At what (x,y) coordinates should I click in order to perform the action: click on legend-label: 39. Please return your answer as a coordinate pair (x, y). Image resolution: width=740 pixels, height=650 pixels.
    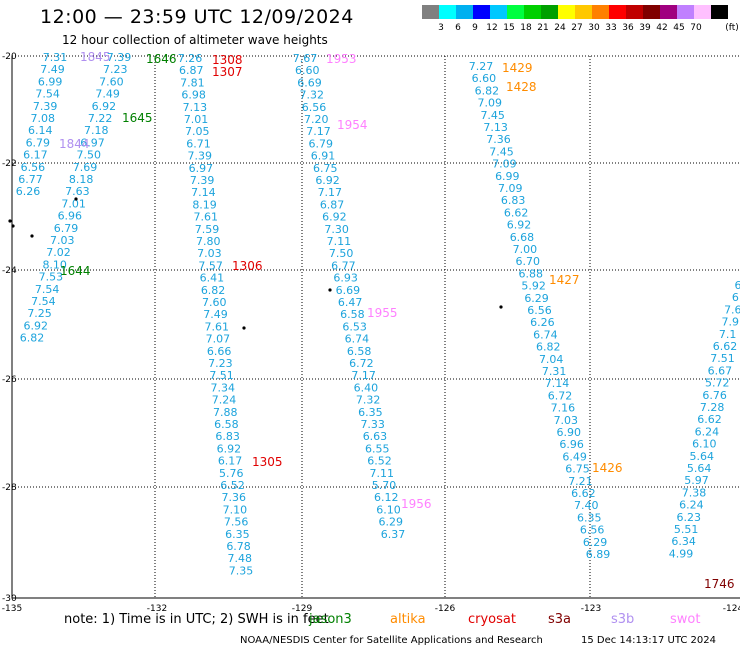
    Looking at the image, I should click on (645, 28).